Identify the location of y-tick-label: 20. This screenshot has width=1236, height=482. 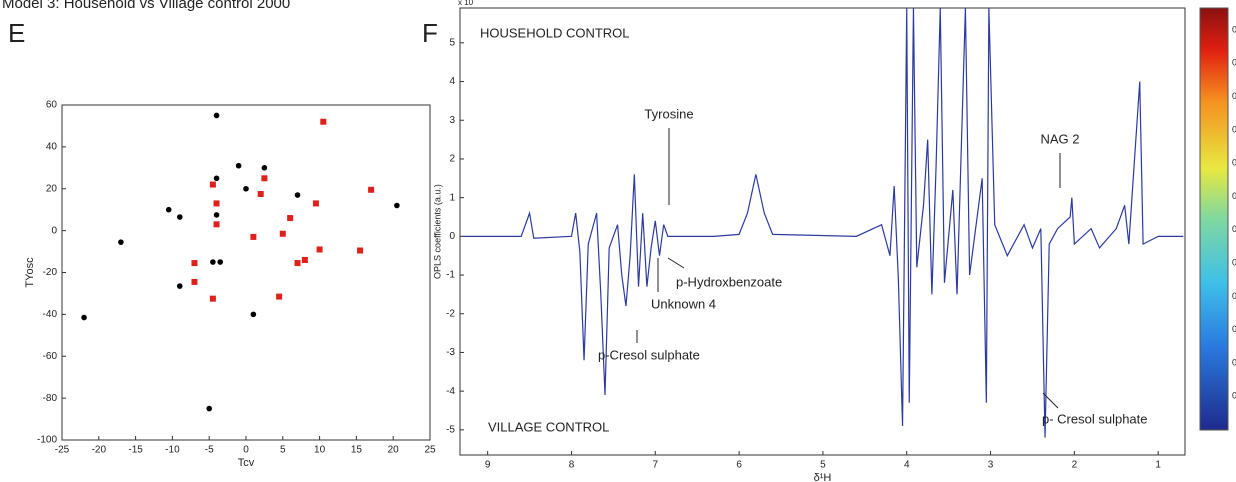
(52, 188).